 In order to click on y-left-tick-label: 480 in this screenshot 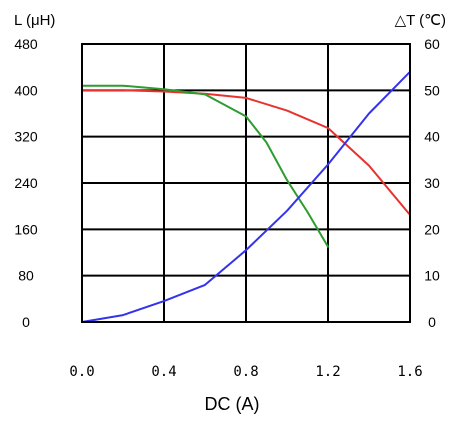, I will do `click(26, 44)`.